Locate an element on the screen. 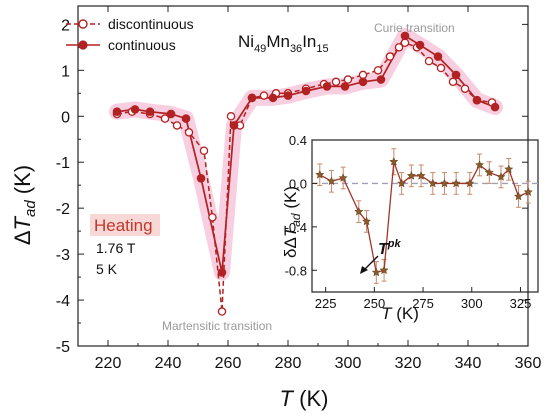  compound-formula: Ni49Mn36In15 is located at coordinates (283, 43).